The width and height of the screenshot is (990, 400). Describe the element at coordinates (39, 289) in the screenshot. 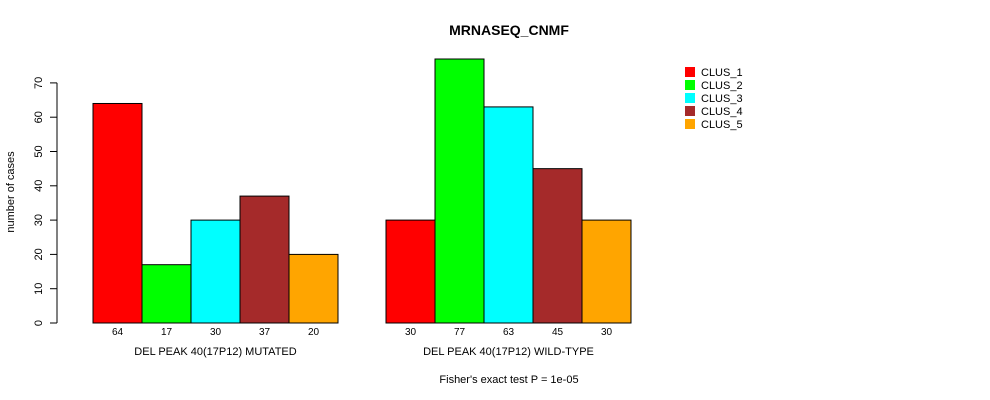

I see `y-tick-label: 10` at that location.